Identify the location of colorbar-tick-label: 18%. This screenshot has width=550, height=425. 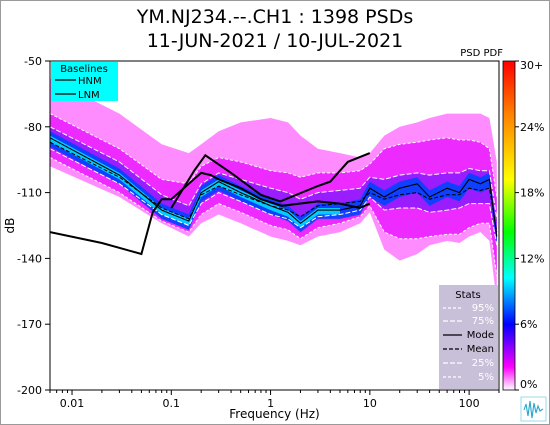
(532, 193).